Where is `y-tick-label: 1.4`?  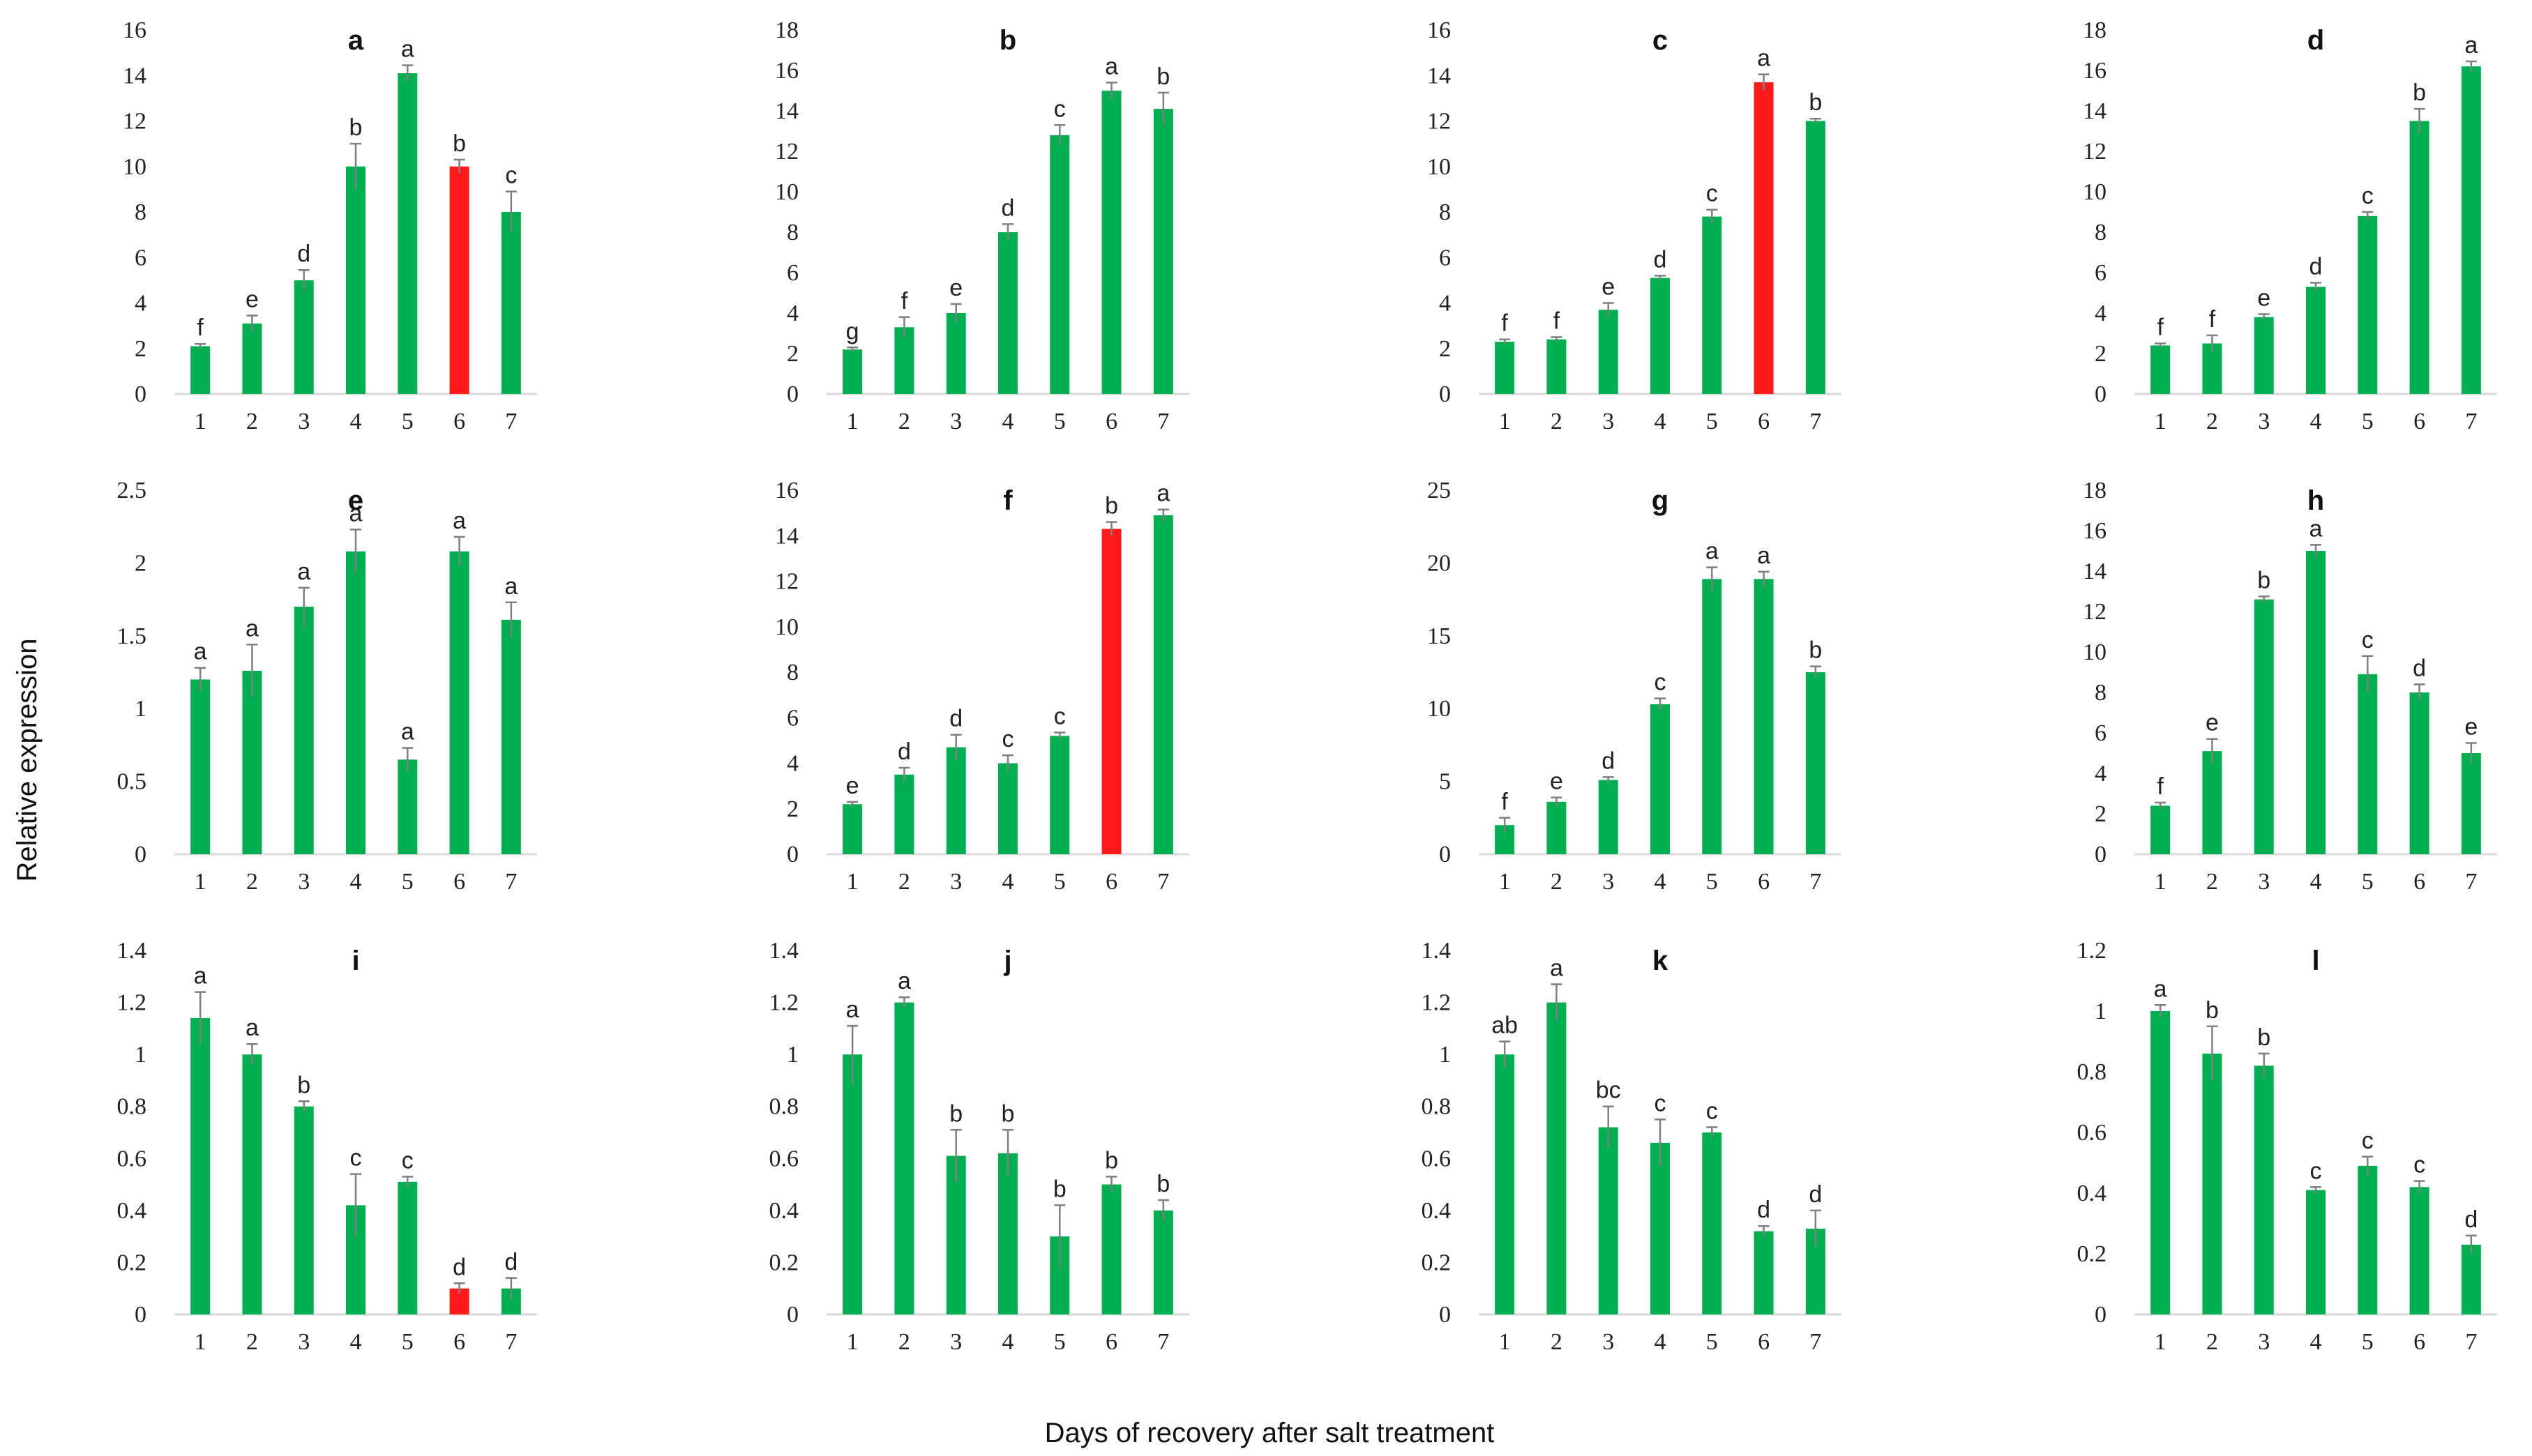 y-tick-label: 1.4 is located at coordinates (784, 951).